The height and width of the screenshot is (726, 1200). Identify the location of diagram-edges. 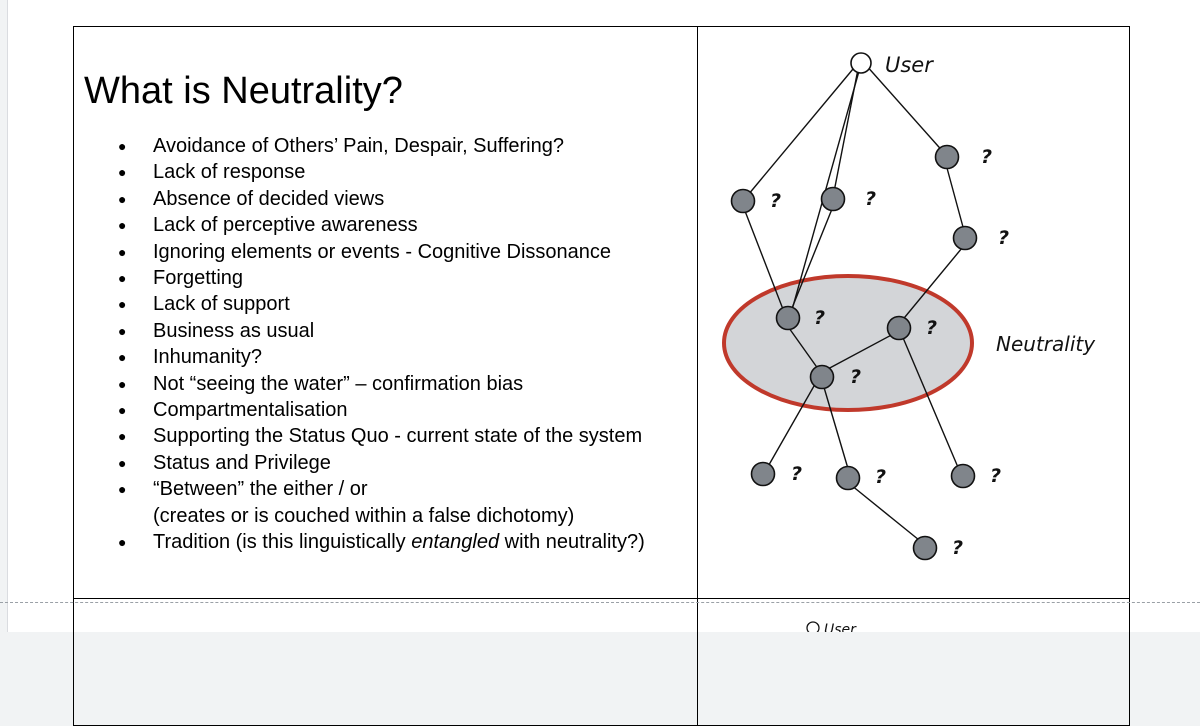
(853, 301).